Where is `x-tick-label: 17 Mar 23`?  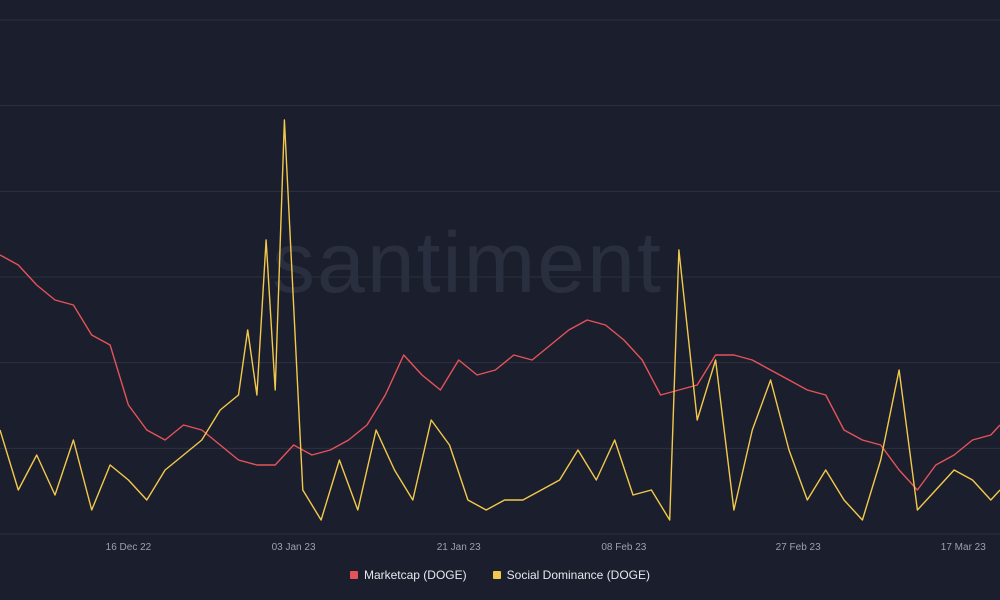
x-tick-label: 17 Mar 23 is located at coordinates (963, 547).